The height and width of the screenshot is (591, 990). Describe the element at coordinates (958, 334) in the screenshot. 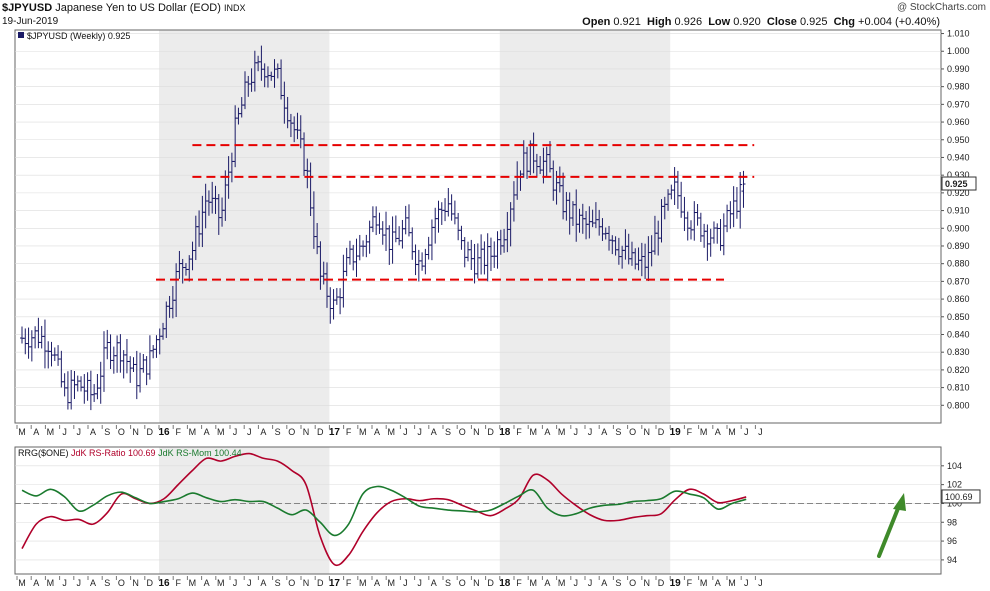

I see `price-tick-label: 0.840` at that location.